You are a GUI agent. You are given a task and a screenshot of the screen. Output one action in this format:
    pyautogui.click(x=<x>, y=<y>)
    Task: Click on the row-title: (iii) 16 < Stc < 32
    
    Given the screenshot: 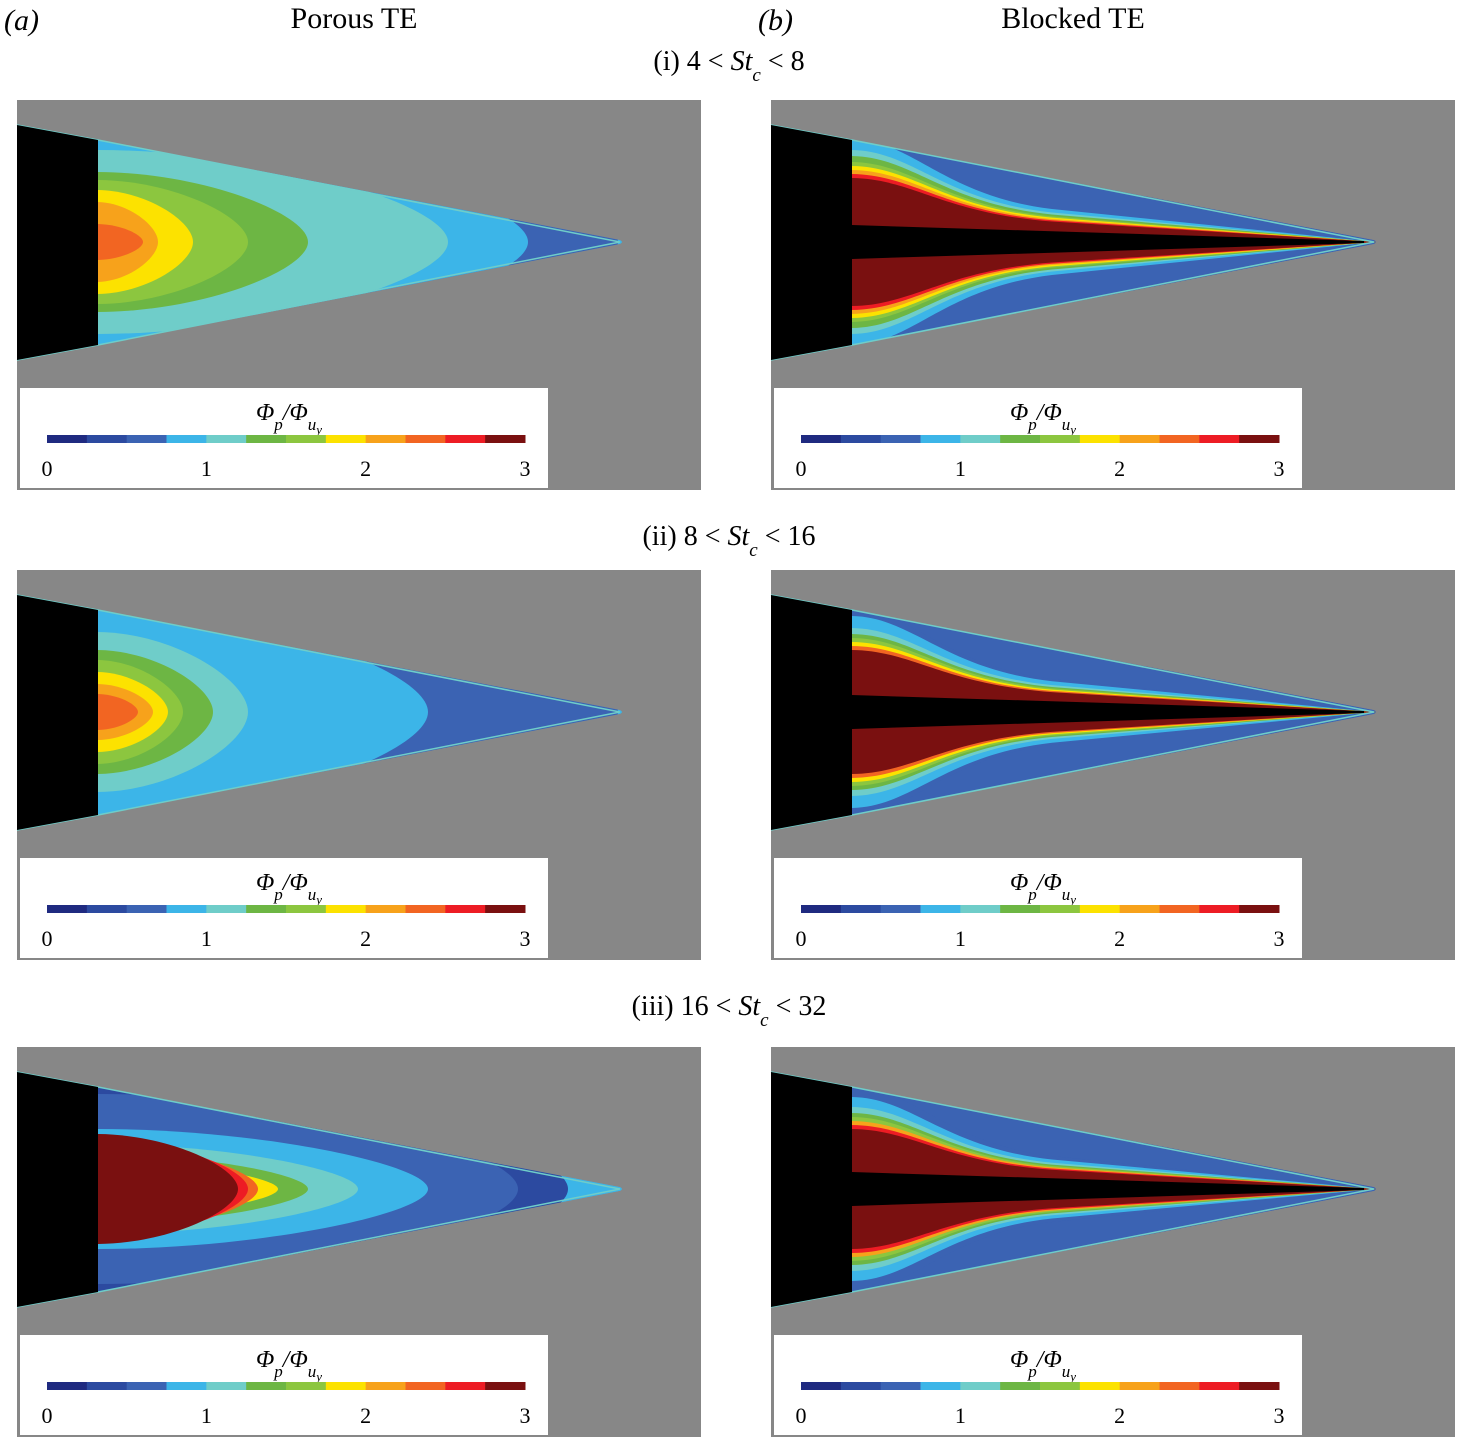 What is the action you would take?
    pyautogui.click(x=729, y=1011)
    